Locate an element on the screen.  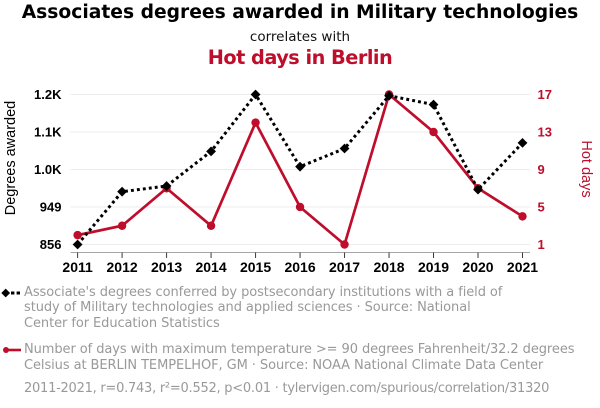
left-tick-label: 949 is located at coordinates (51, 207).